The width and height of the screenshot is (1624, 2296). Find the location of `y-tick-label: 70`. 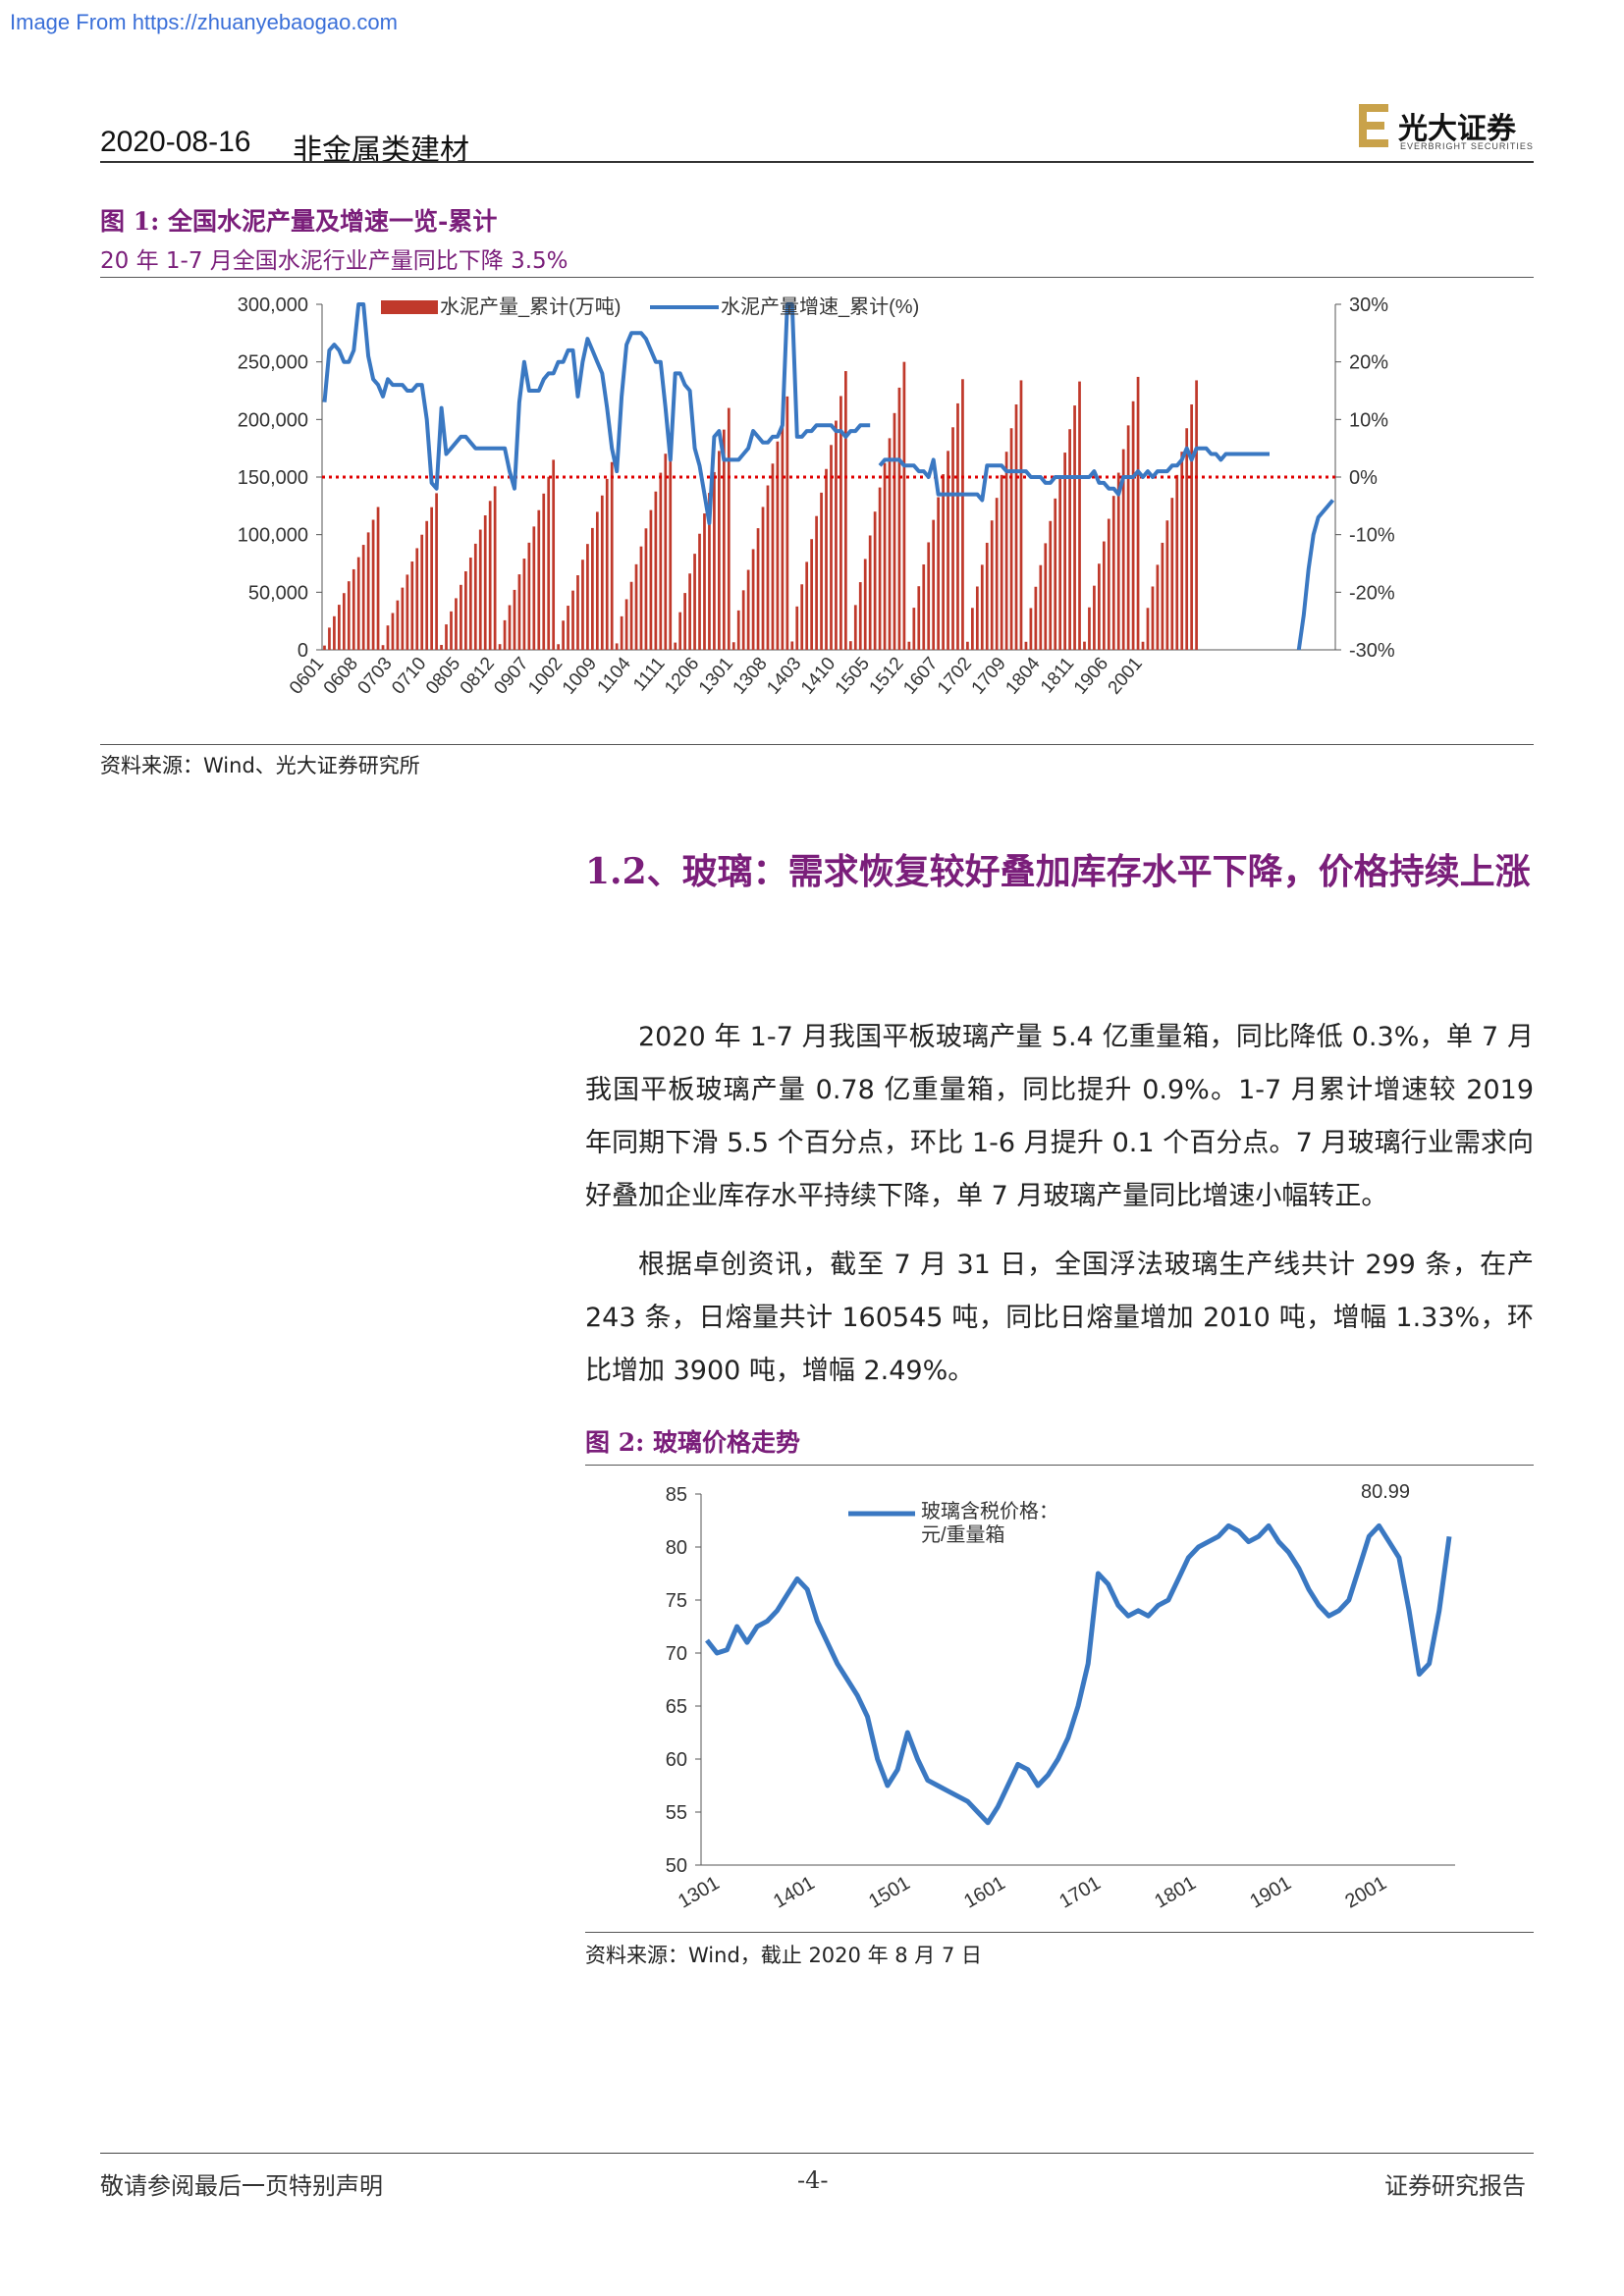

y-tick-label: 70 is located at coordinates (676, 1654).